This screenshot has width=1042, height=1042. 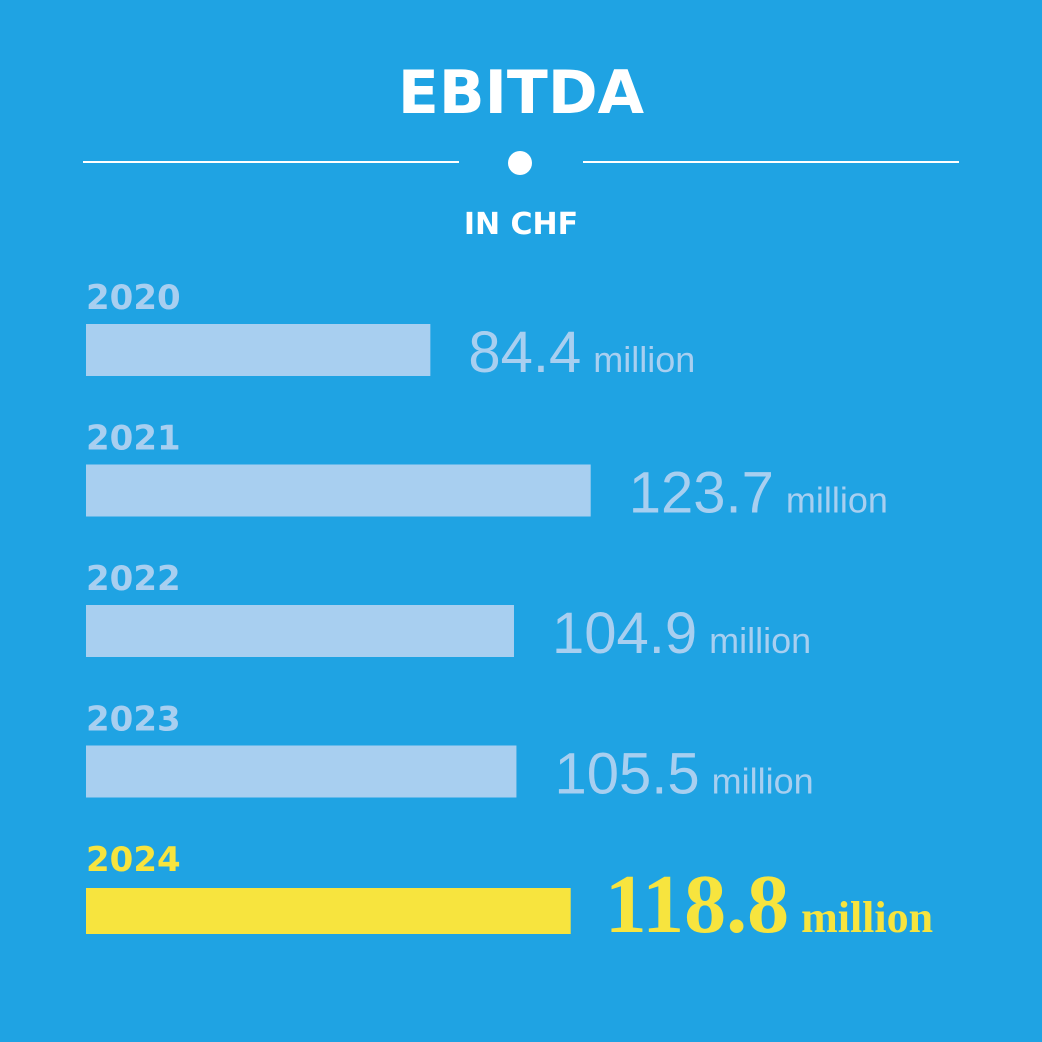 What do you see at coordinates (867, 917) in the screenshot?
I see `value-unit-2024: million` at bounding box center [867, 917].